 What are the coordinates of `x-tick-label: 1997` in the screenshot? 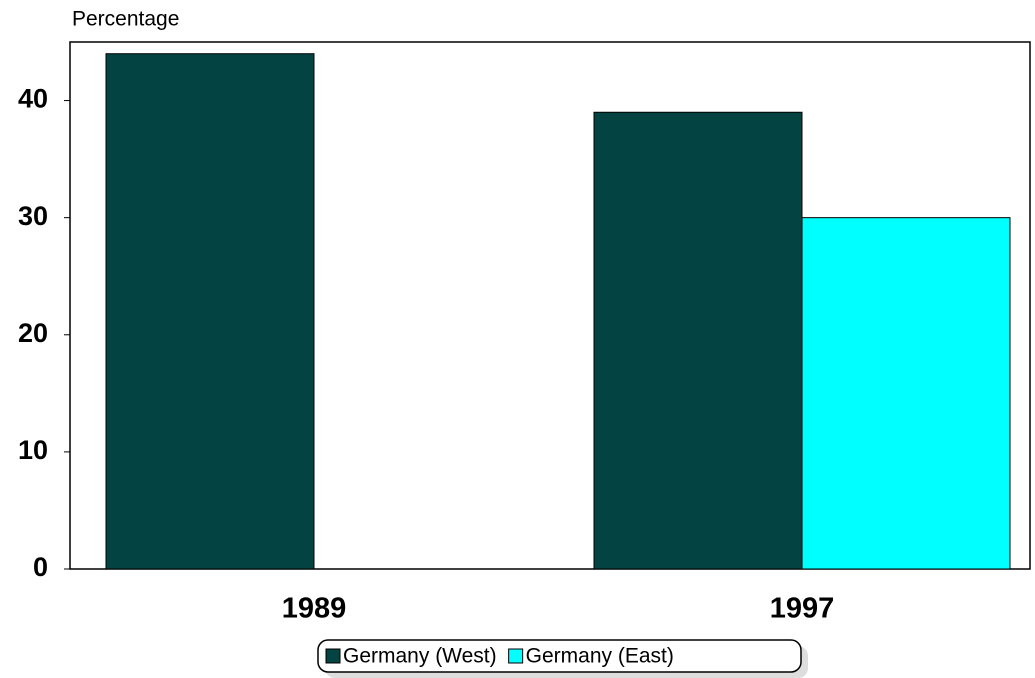 It's located at (802, 609).